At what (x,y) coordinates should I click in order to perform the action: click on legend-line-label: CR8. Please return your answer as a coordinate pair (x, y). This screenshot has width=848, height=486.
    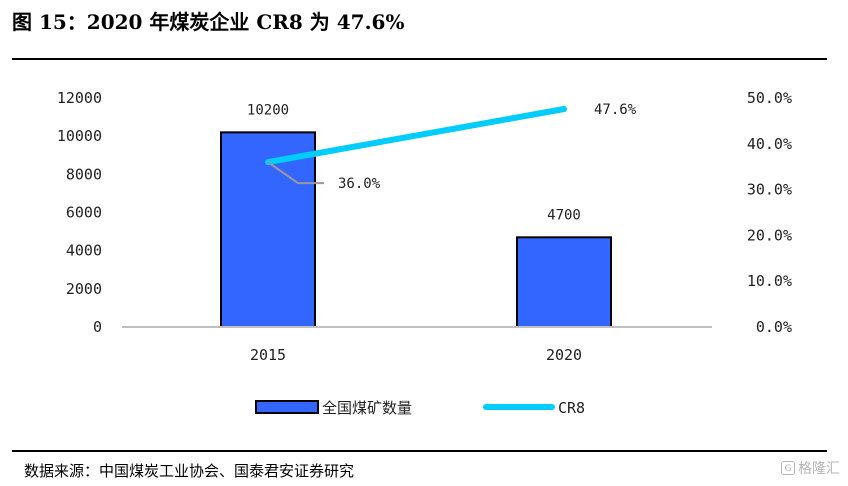
    Looking at the image, I should click on (571, 408).